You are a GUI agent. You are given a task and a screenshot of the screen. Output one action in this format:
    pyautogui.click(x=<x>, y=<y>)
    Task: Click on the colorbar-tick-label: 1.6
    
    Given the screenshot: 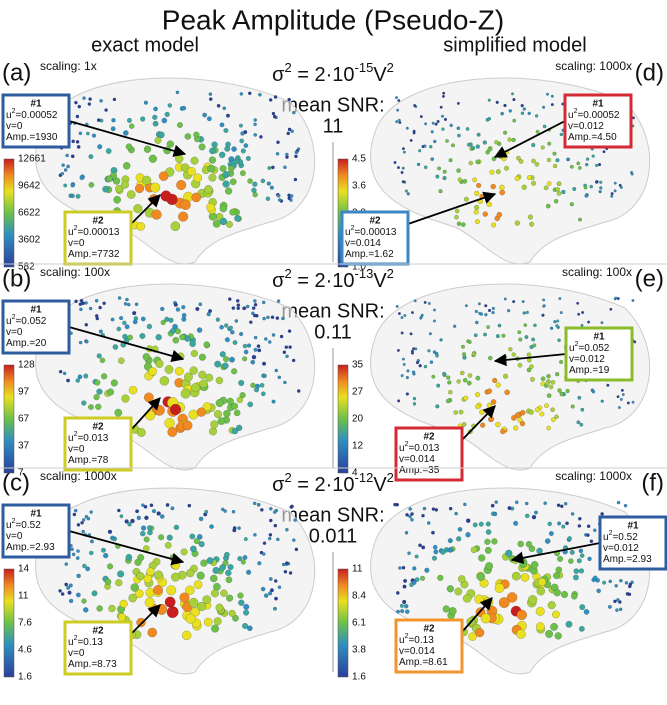 What is the action you would take?
    pyautogui.click(x=359, y=677)
    